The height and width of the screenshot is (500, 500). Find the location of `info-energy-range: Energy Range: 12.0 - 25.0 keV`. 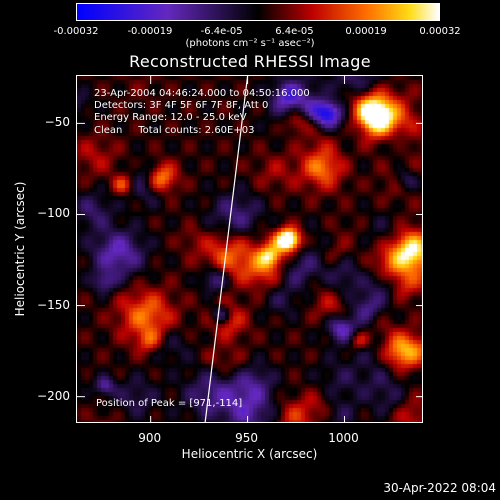

info-energy-range: Energy Range: 12.0 - 25.0 keV is located at coordinates (170, 118).